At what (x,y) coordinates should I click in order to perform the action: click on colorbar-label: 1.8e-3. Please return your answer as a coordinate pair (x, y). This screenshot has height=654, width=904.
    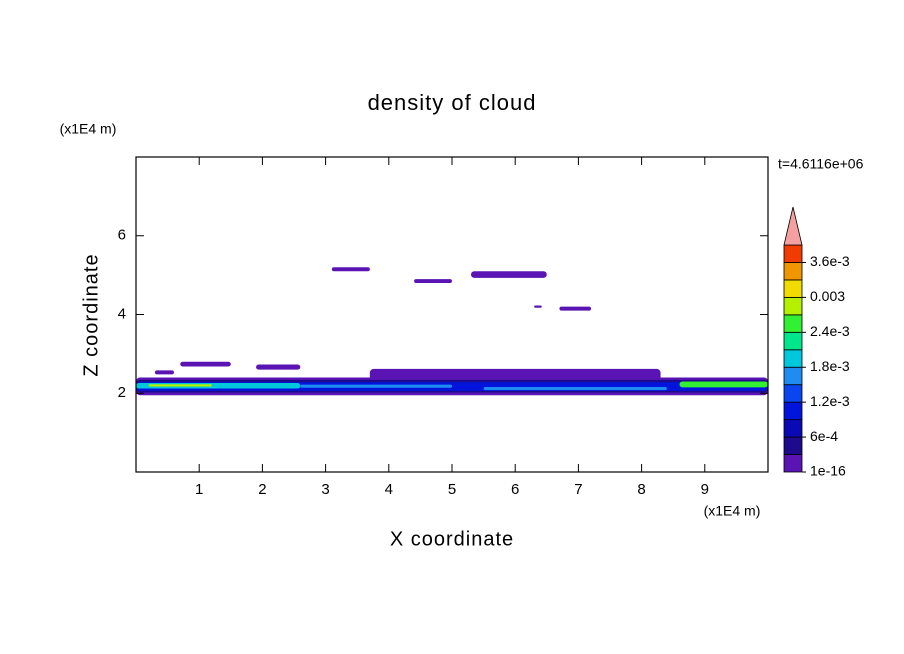
    Looking at the image, I should click on (830, 366).